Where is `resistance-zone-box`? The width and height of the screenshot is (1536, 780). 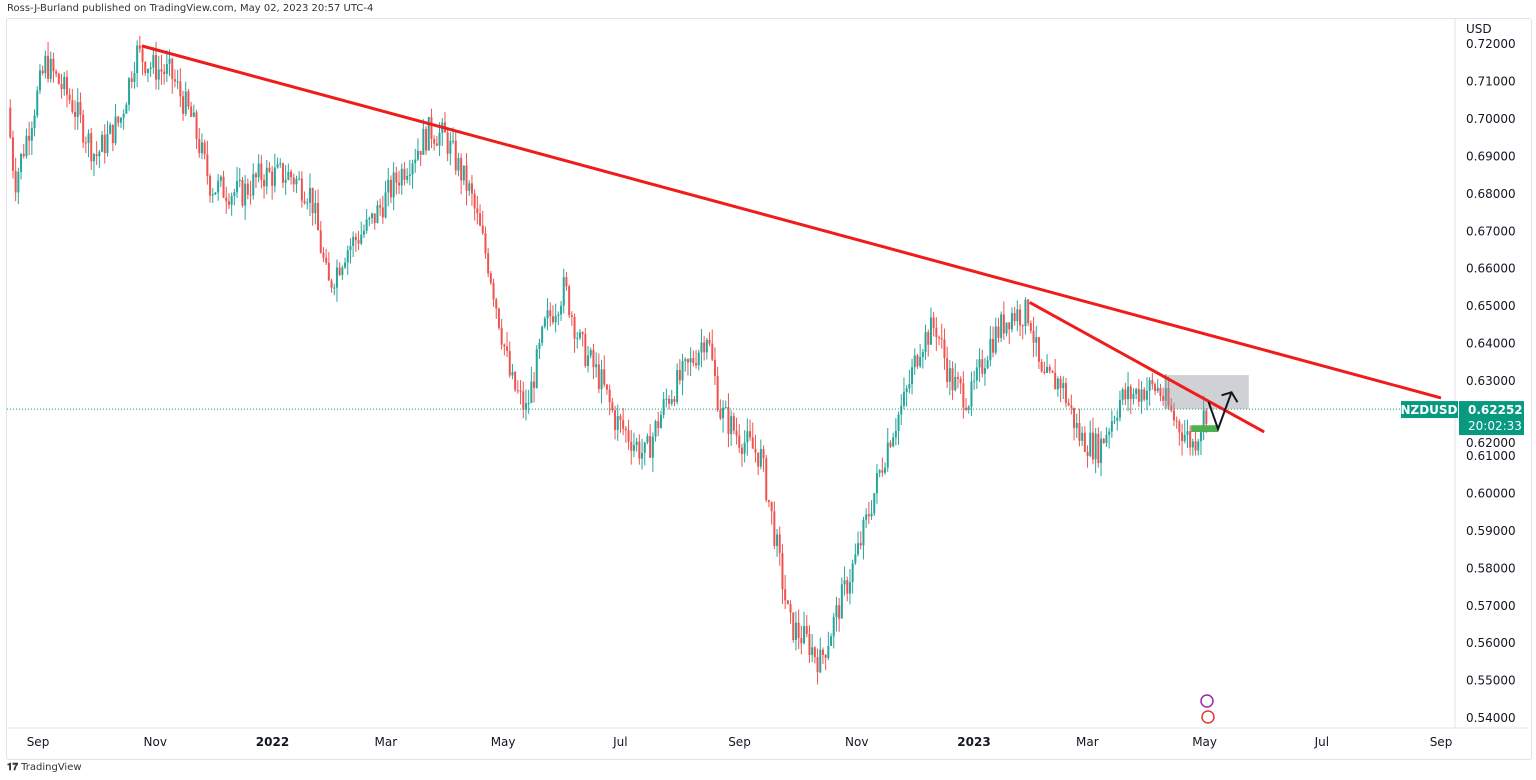 resistance-zone-box is located at coordinates (1206, 392).